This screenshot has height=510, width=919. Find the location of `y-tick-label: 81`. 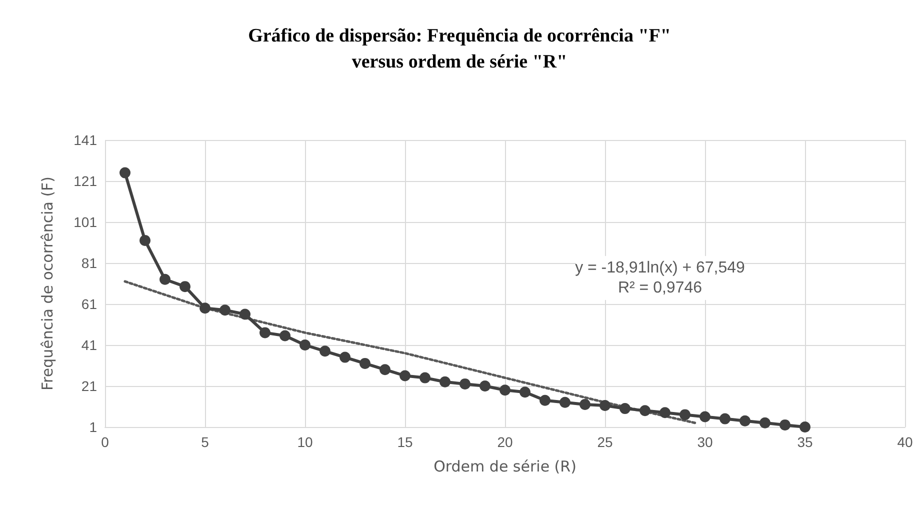

y-tick-label: 81 is located at coordinates (89, 263).